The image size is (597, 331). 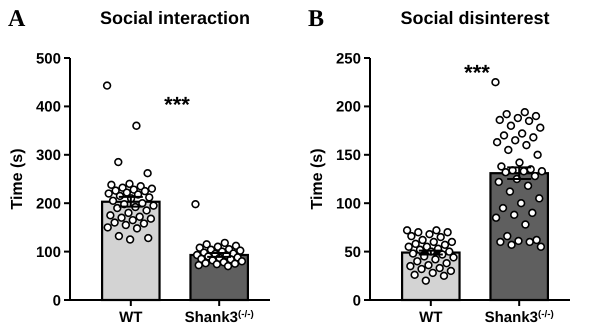 I want to click on y-tick-label: 150, so click(x=348, y=155).